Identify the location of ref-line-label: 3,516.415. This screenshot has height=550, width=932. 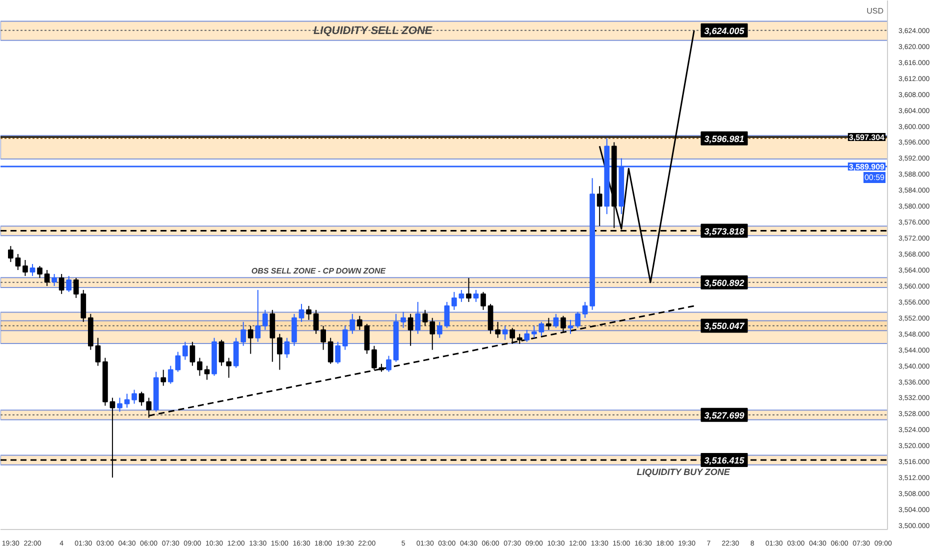
(725, 460).